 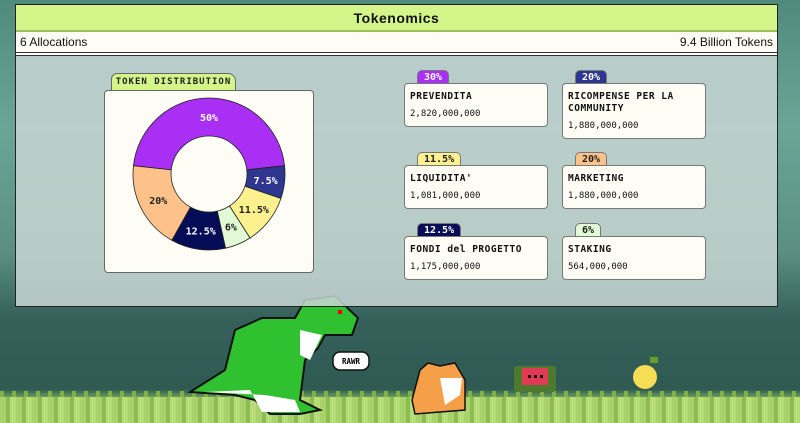 What do you see at coordinates (254, 210) in the screenshot?
I see `slice-label: 11.5%` at bounding box center [254, 210].